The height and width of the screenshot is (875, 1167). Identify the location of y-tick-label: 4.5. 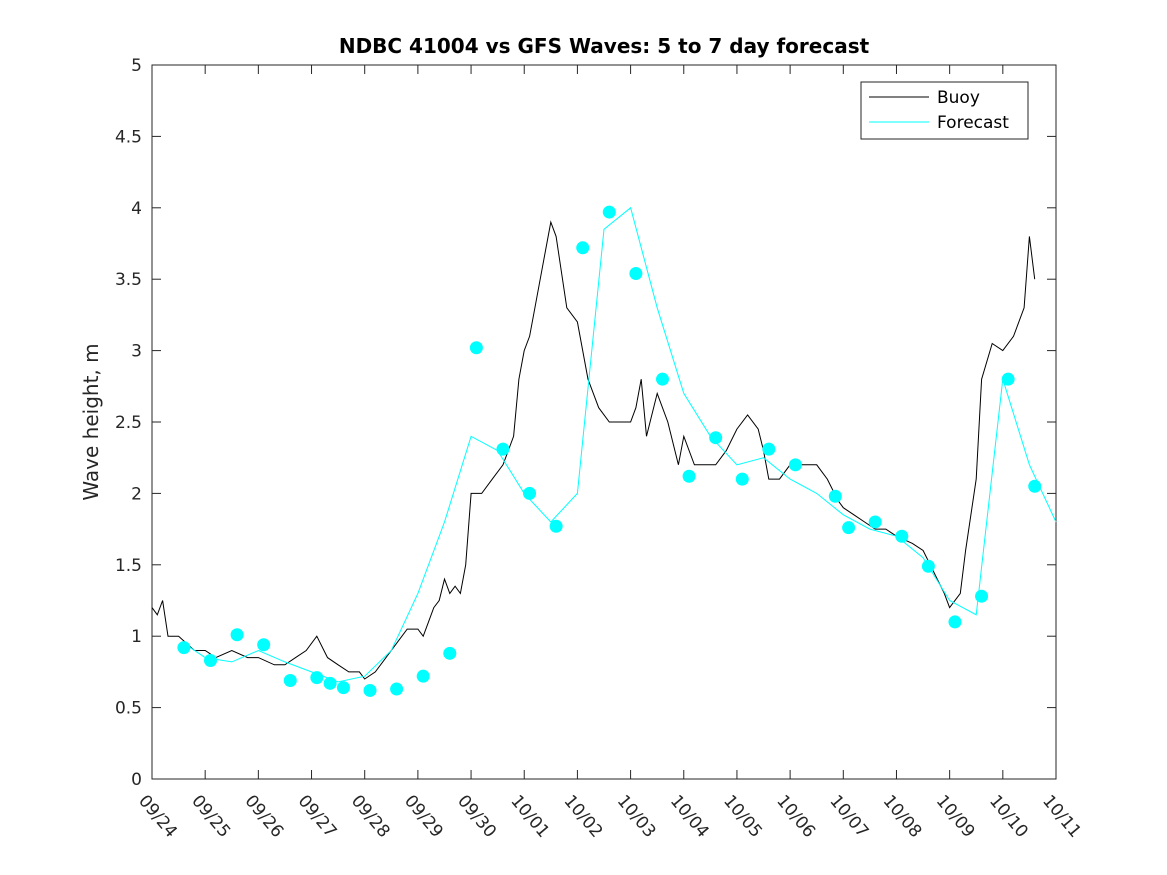
(128, 137).